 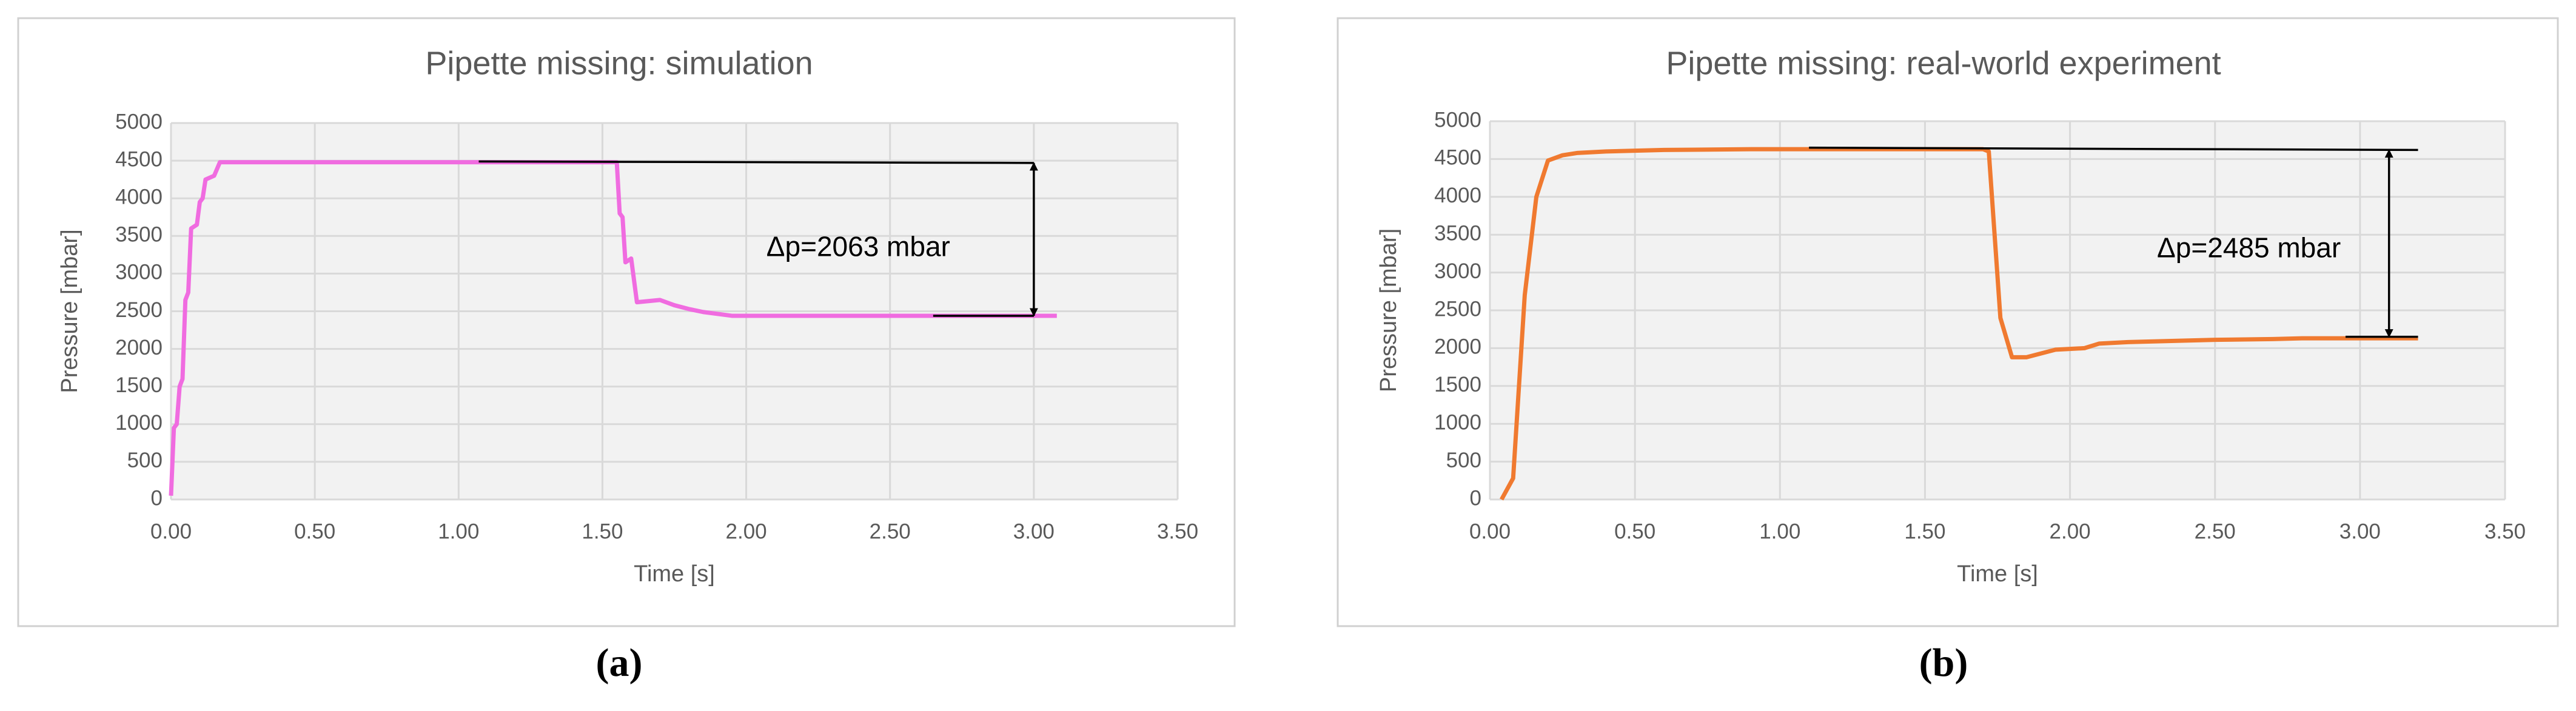 I want to click on chart-title: Pipette missing: real-world experiment, so click(x=1943, y=63).